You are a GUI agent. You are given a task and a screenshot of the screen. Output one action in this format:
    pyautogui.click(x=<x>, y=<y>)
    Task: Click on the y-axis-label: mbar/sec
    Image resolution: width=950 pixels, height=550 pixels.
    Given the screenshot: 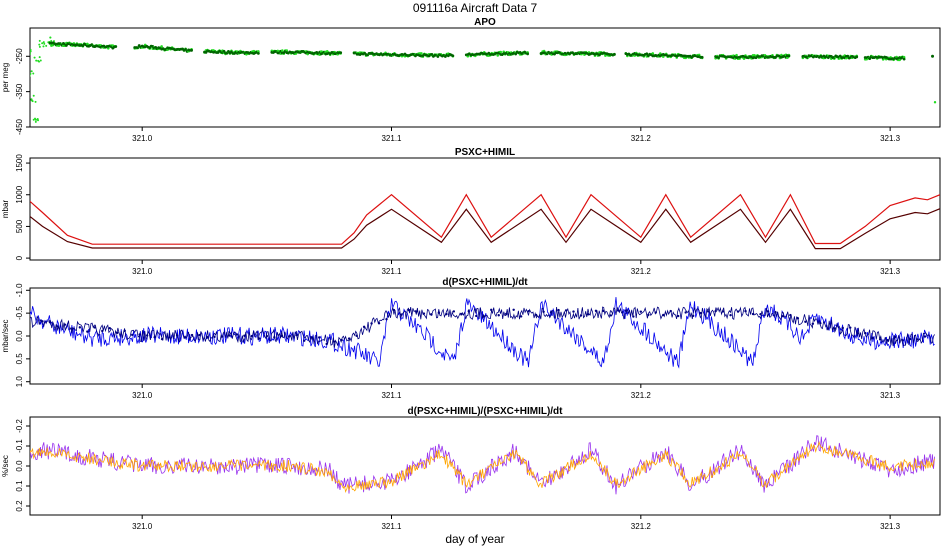 What is the action you would take?
    pyautogui.click(x=5, y=336)
    